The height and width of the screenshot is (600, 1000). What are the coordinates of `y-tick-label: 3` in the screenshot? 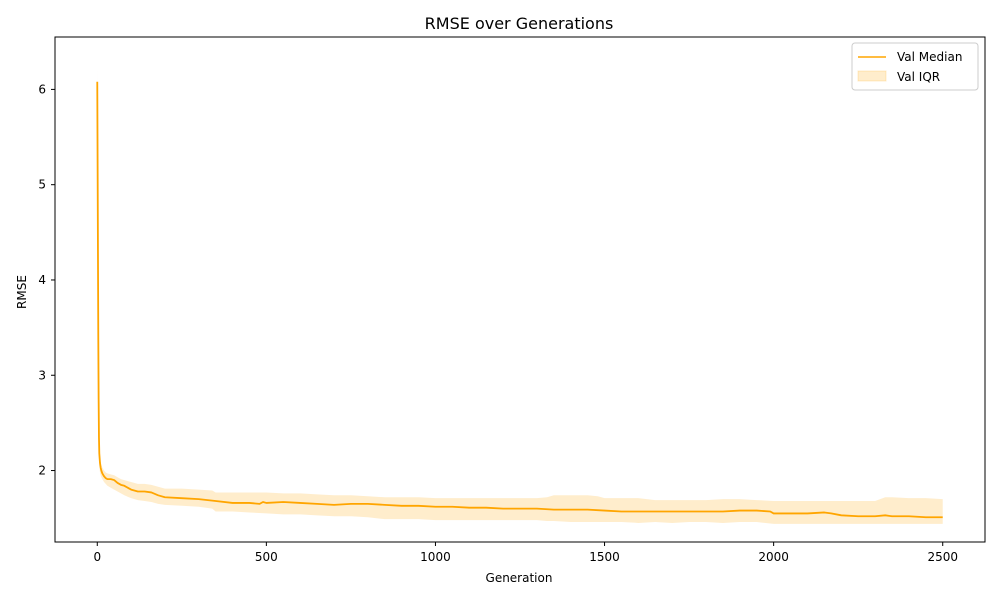 It's located at (42, 375).